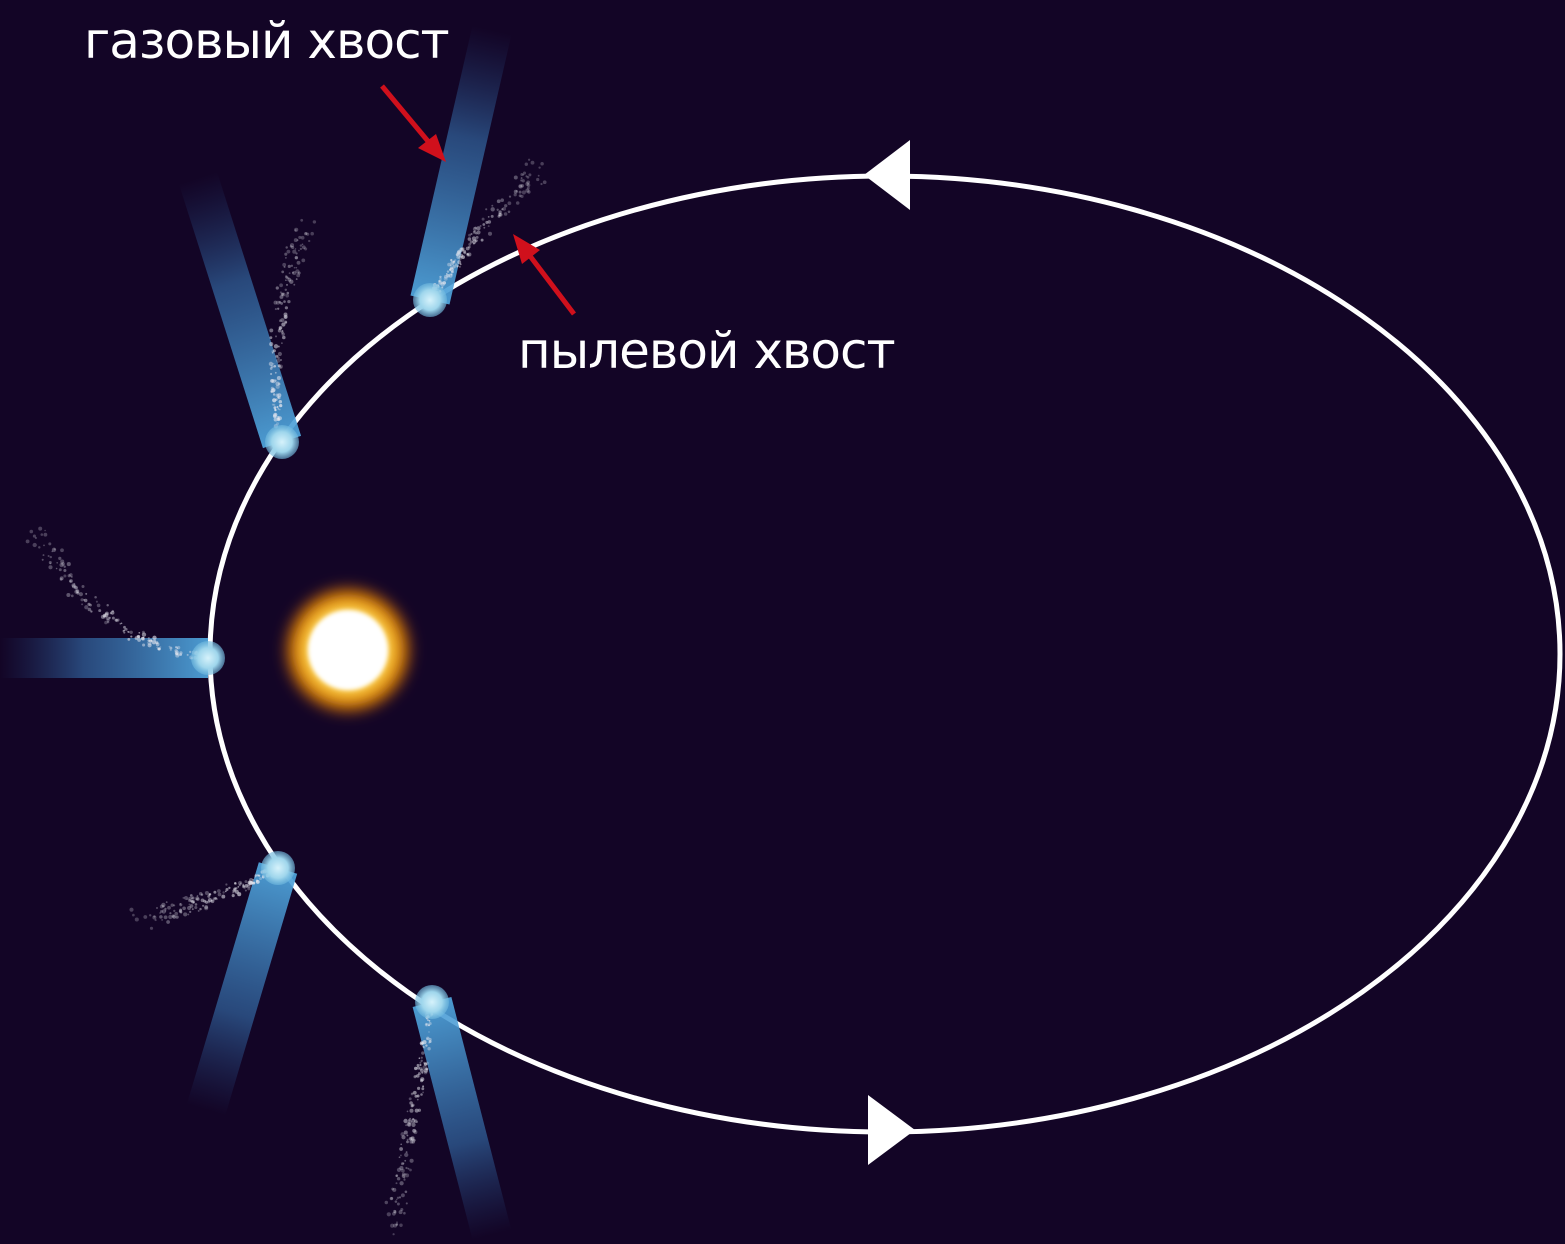  What do you see at coordinates (887, 175) in the screenshot?
I see `orbit-direction-arrow-top` at bounding box center [887, 175].